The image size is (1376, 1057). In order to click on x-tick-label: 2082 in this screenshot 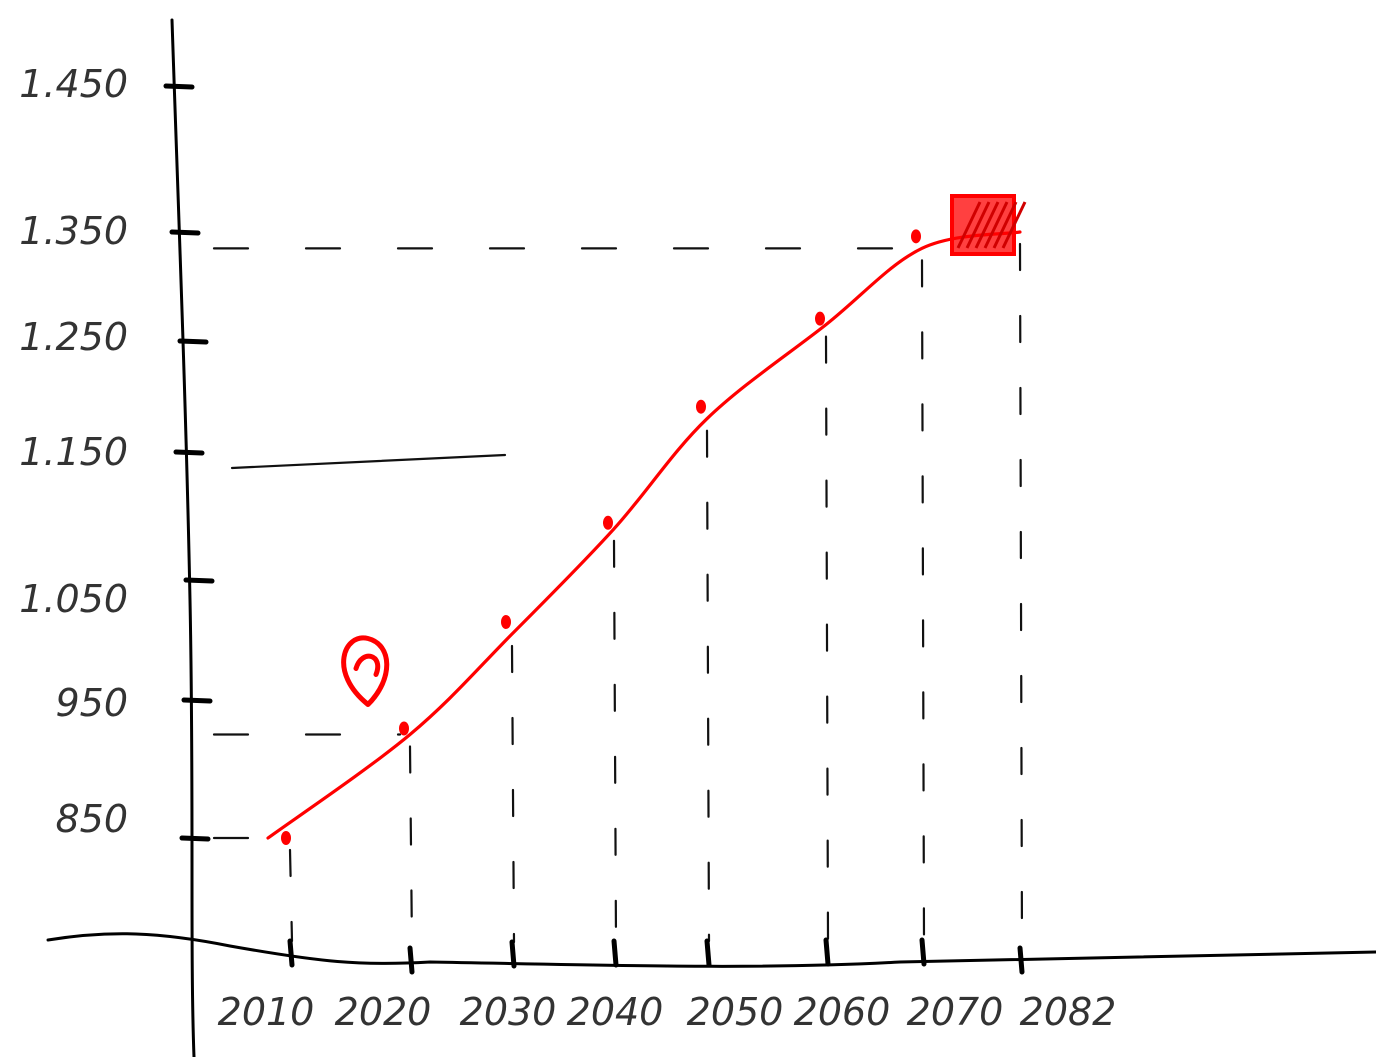, I will do `click(1068, 1012)`.